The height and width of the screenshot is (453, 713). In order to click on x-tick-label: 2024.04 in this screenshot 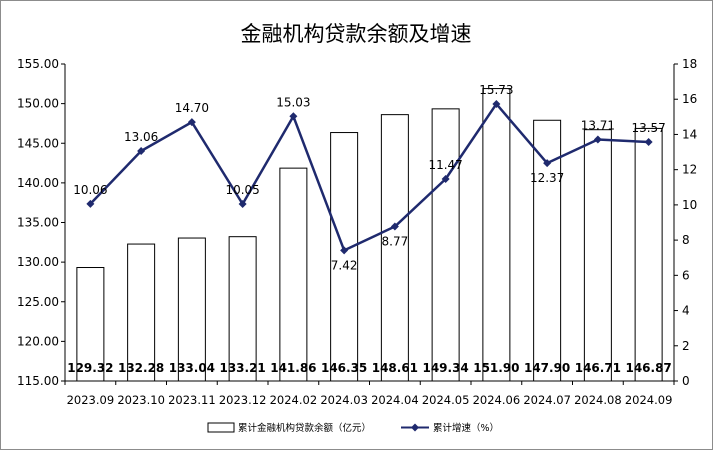, I will do `click(395, 400)`.